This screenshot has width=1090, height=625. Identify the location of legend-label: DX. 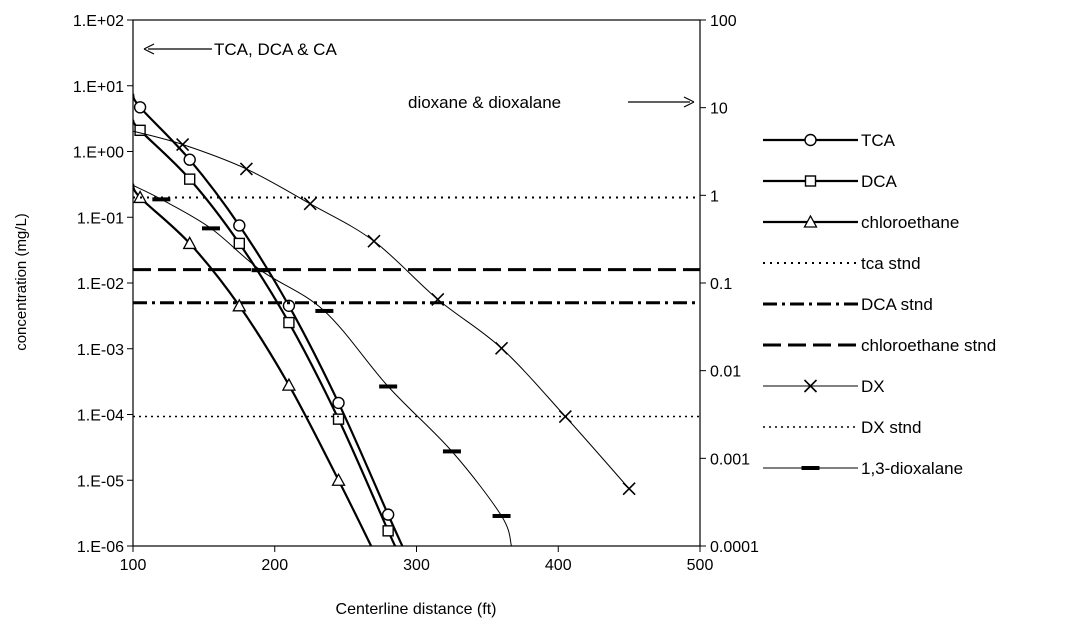
(873, 386).